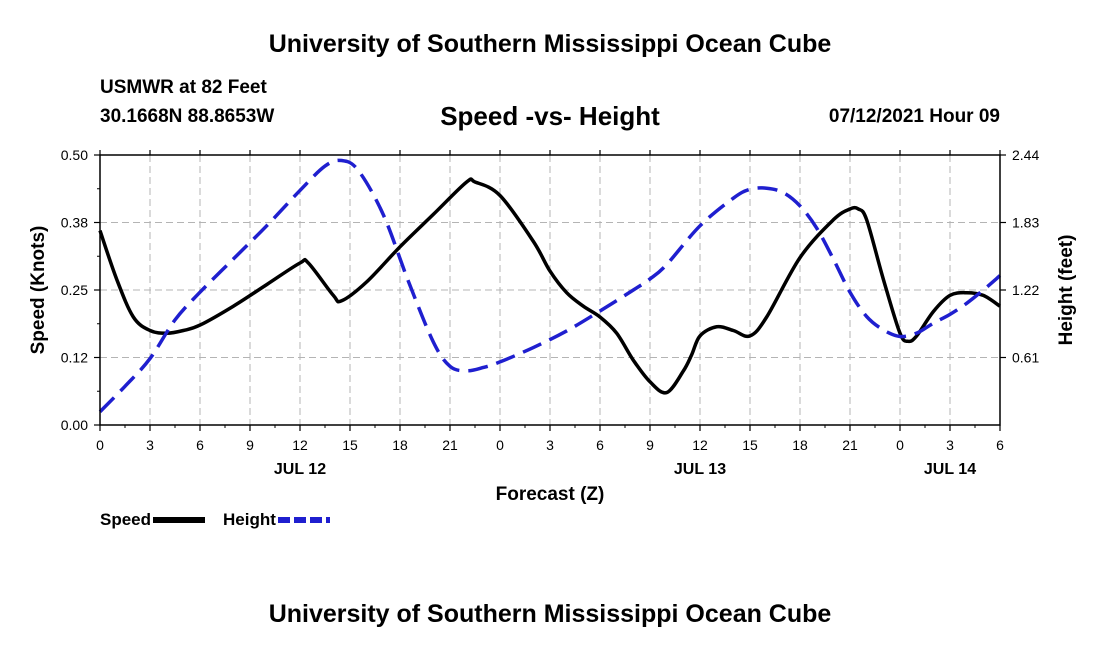  Describe the element at coordinates (1025, 155) in the screenshot. I see `y2-tick-label: 2.44` at that location.